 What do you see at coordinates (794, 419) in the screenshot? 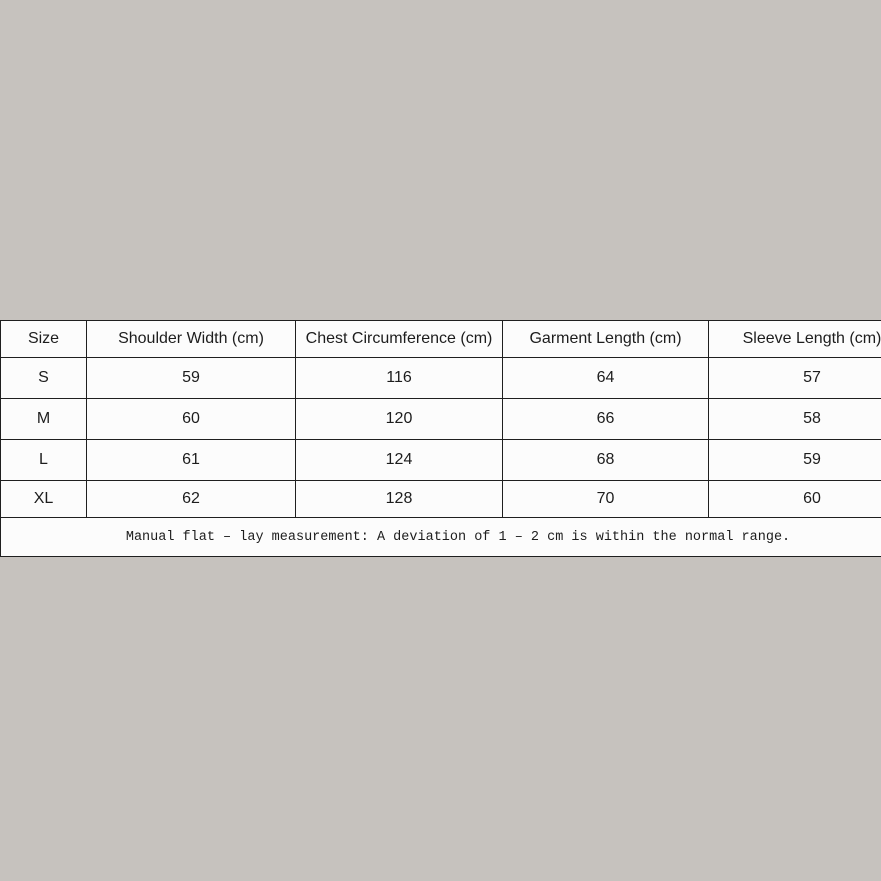
I see `cell-sleeve-length: 58` at bounding box center [794, 419].